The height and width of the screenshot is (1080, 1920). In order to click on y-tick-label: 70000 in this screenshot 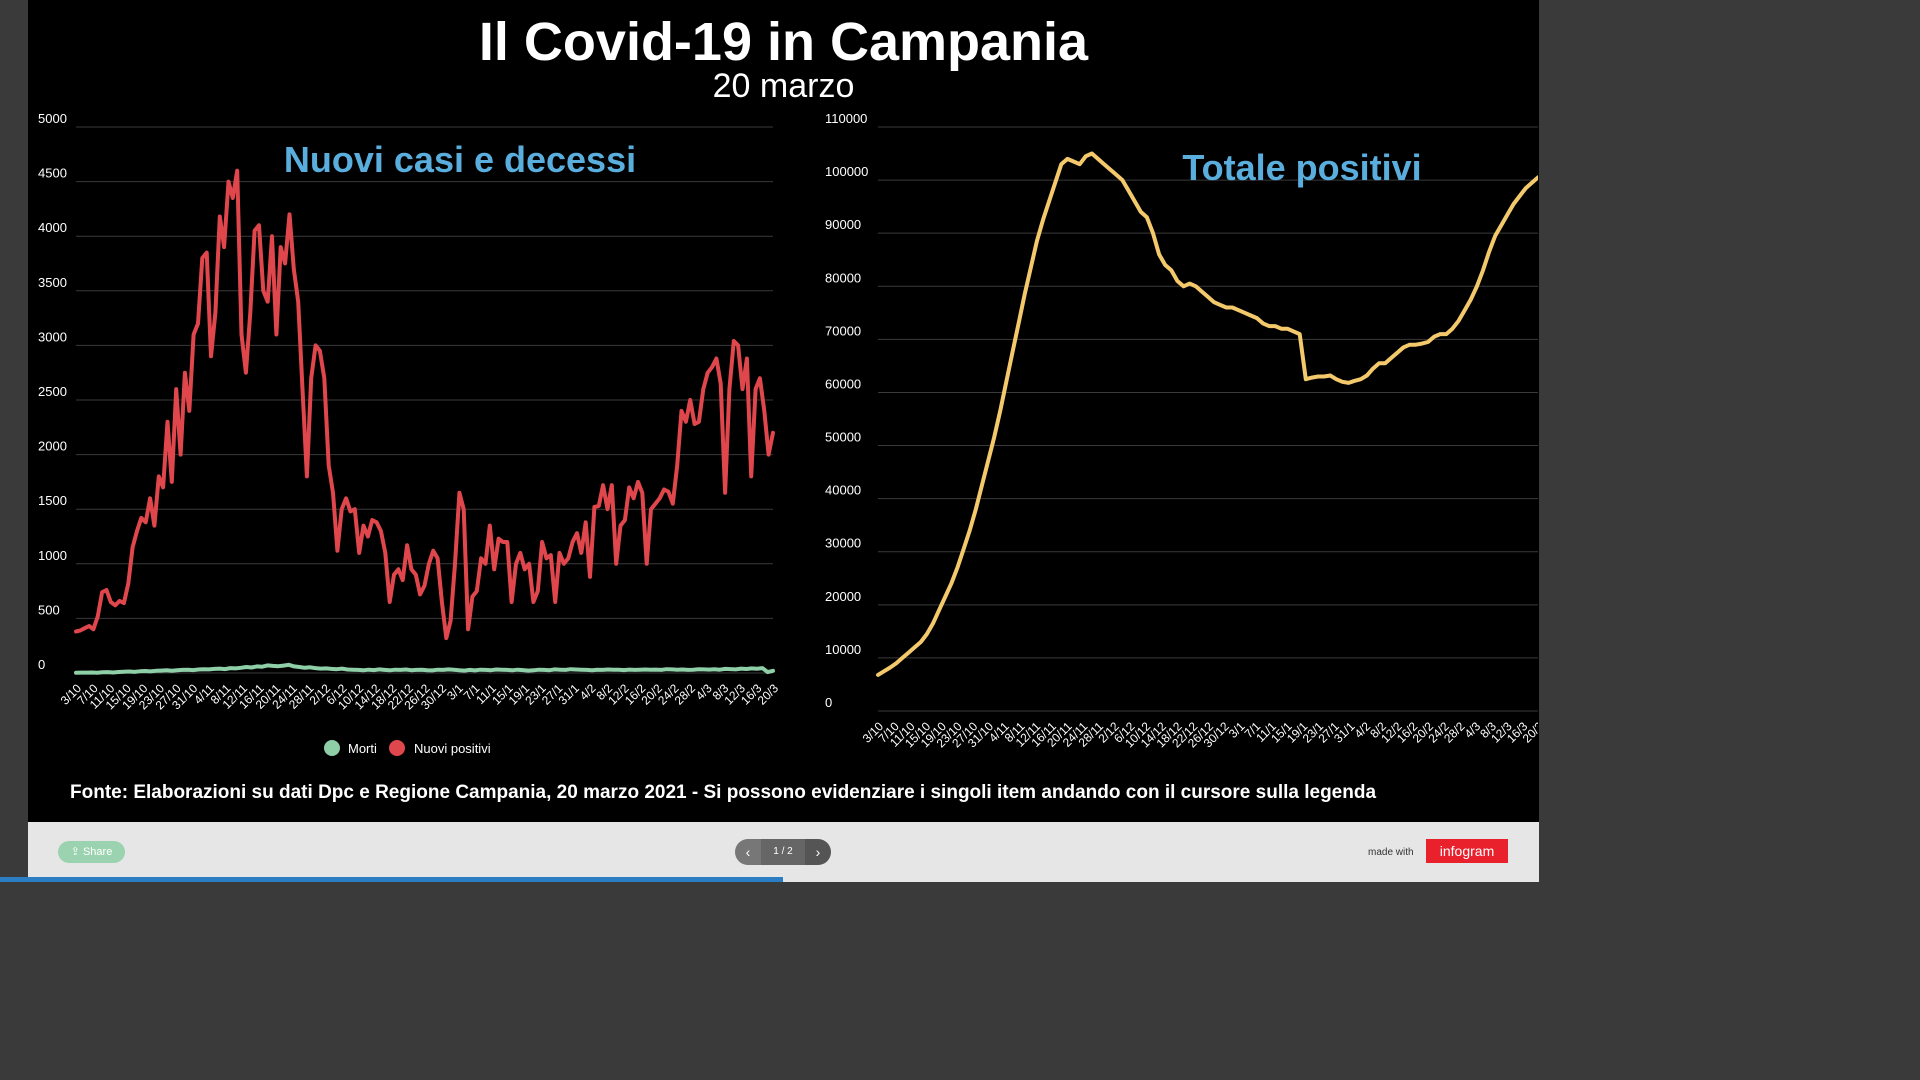, I will do `click(843, 330)`.